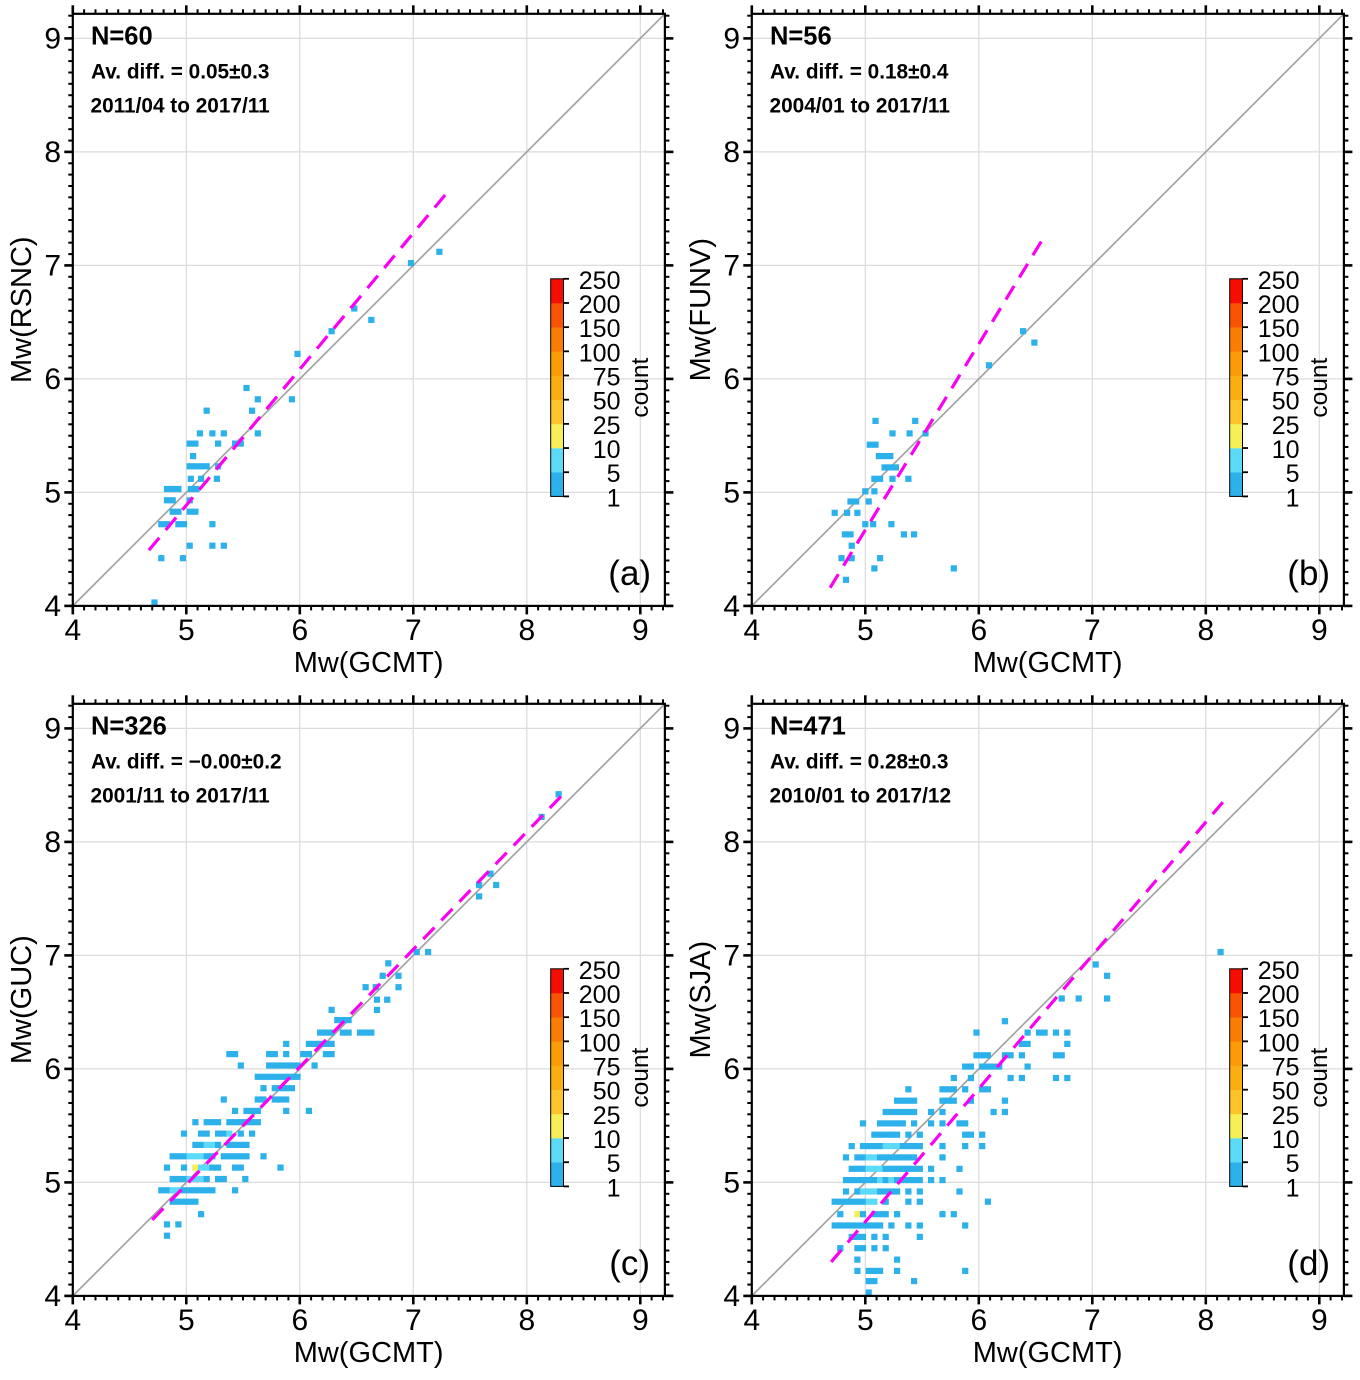 The image size is (1360, 1380). What do you see at coordinates (122, 37) in the screenshot?
I see `svg-text: N=60` at bounding box center [122, 37].